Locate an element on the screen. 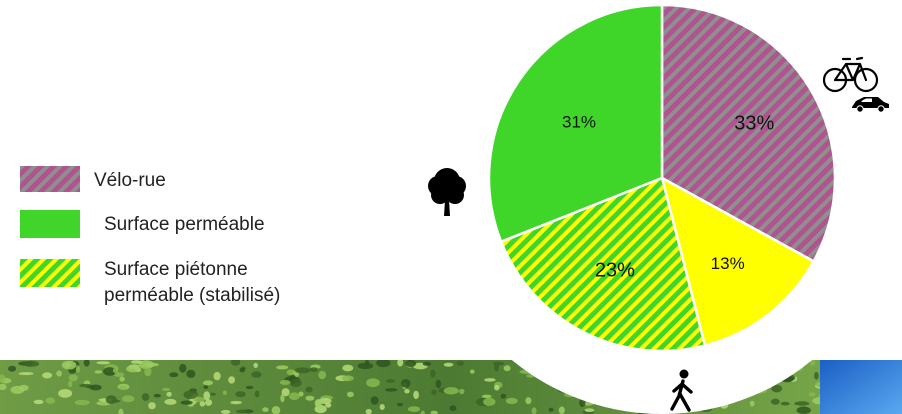 Image resolution: width=902 pixels, height=414 pixels. bicycle-icon is located at coordinates (850, 74).